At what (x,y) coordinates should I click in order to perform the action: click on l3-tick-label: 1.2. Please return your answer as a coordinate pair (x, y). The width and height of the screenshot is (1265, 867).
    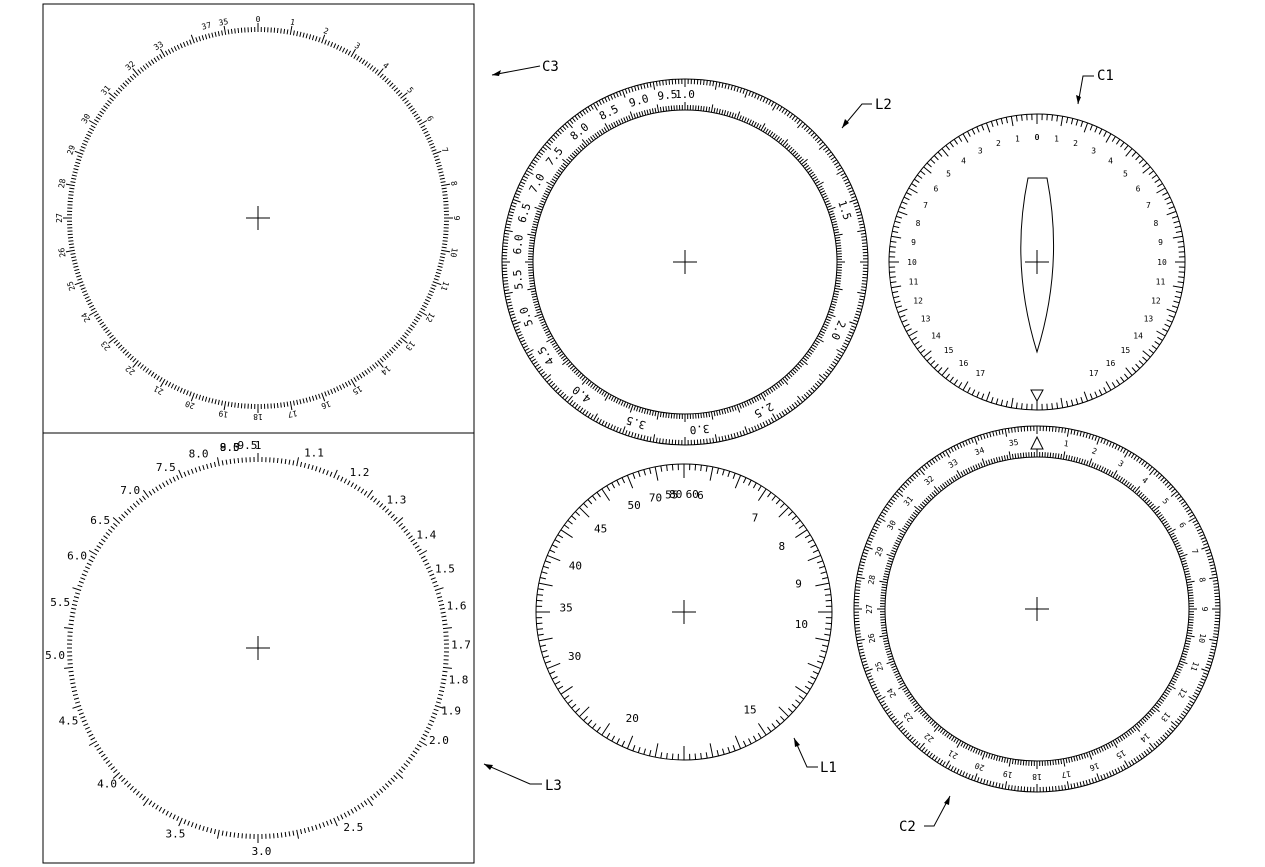
    Looking at the image, I should click on (360, 472).